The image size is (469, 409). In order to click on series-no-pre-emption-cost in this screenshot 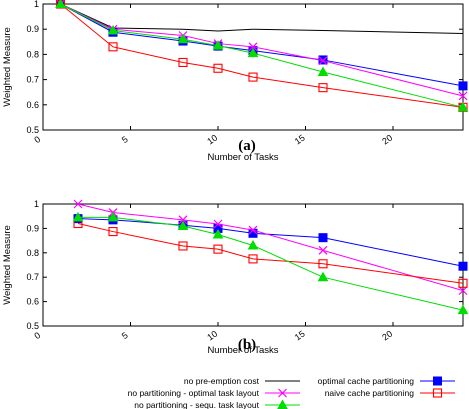, I will do `click(262, 18)`.